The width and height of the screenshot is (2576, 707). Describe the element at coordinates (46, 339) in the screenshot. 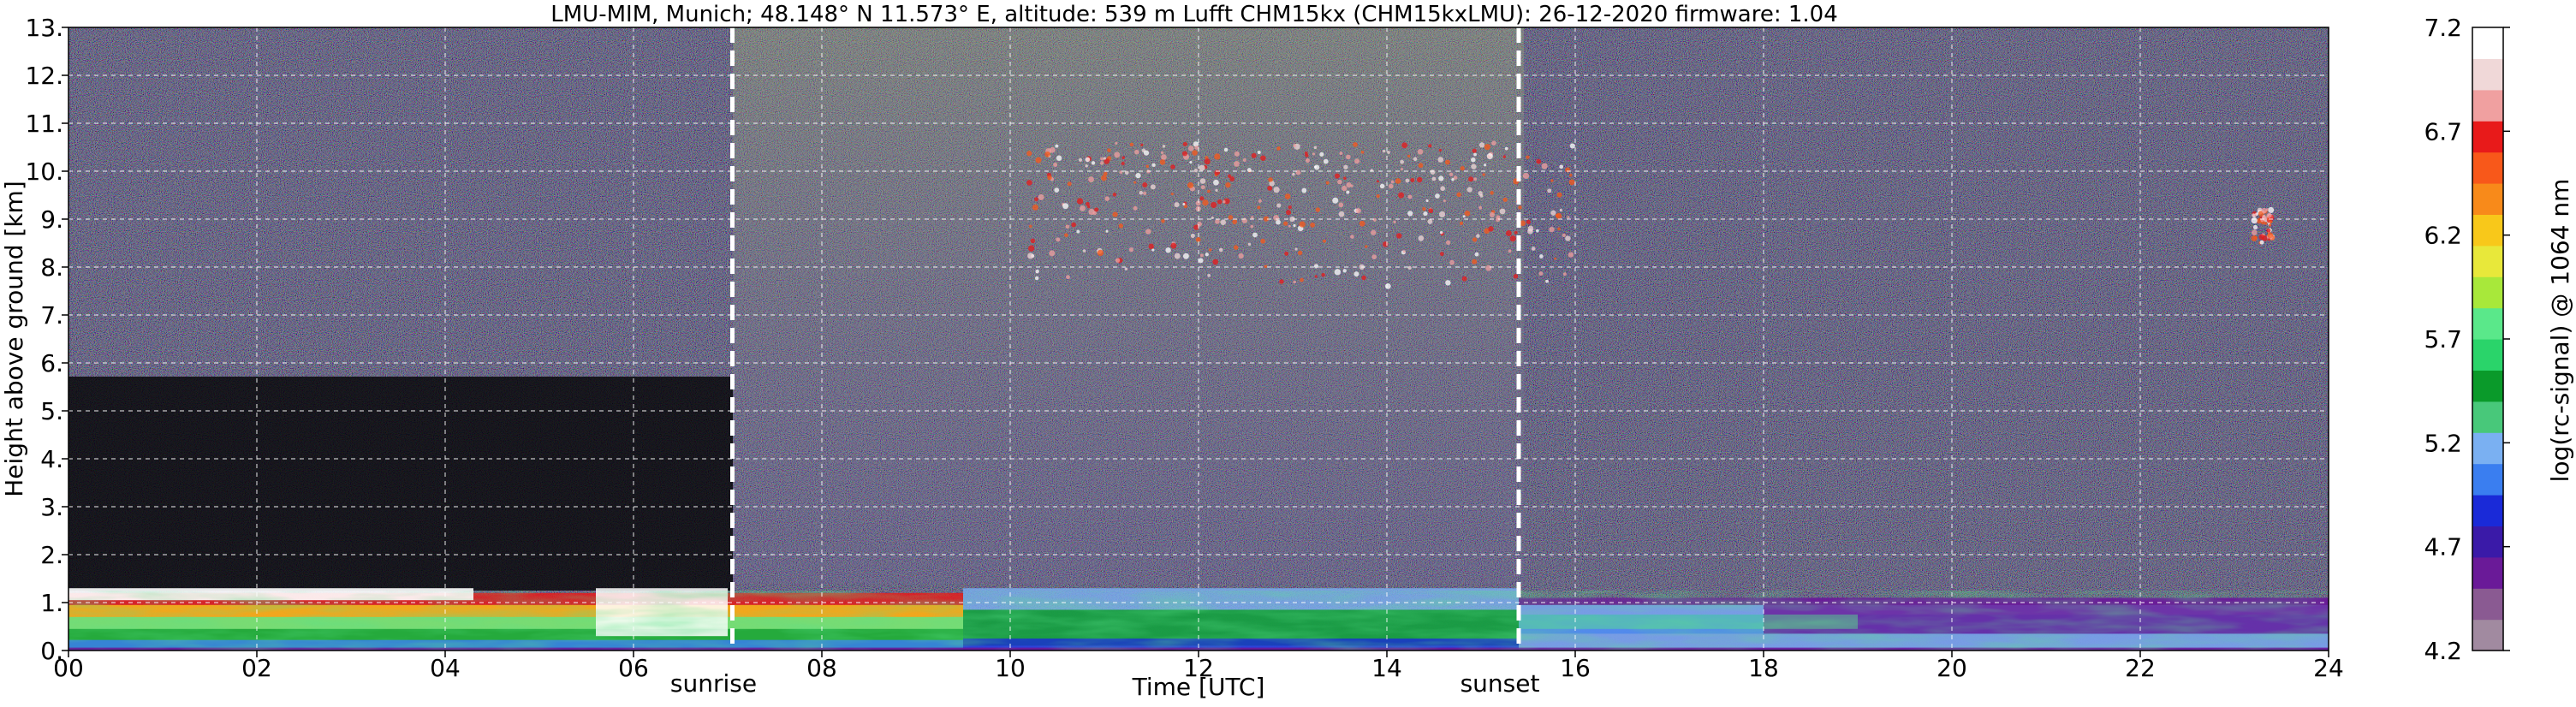

I see `y-axis: 0. 1. 2. 3. 4. 5. 6. 7. 8. 9. 10. 11. 12. 13.` at that location.